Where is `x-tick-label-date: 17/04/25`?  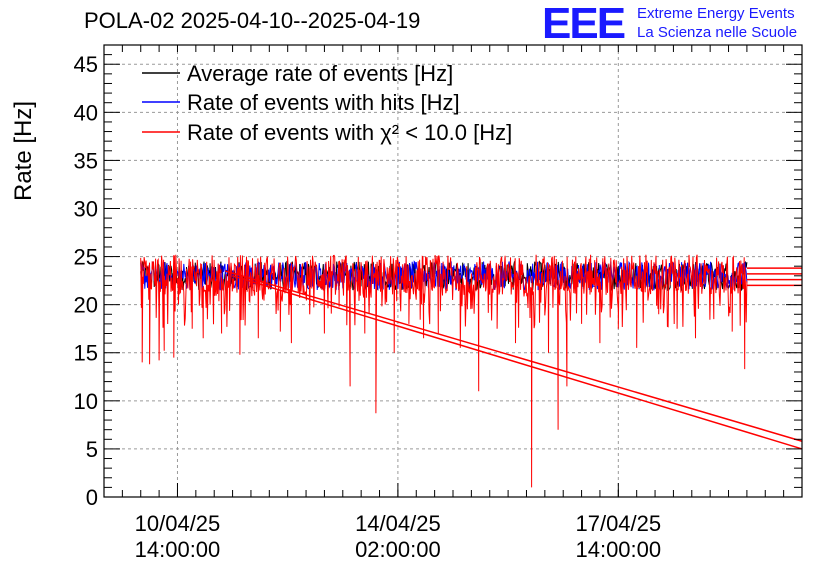
x-tick-label-date: 17/04/25 is located at coordinates (618, 523).